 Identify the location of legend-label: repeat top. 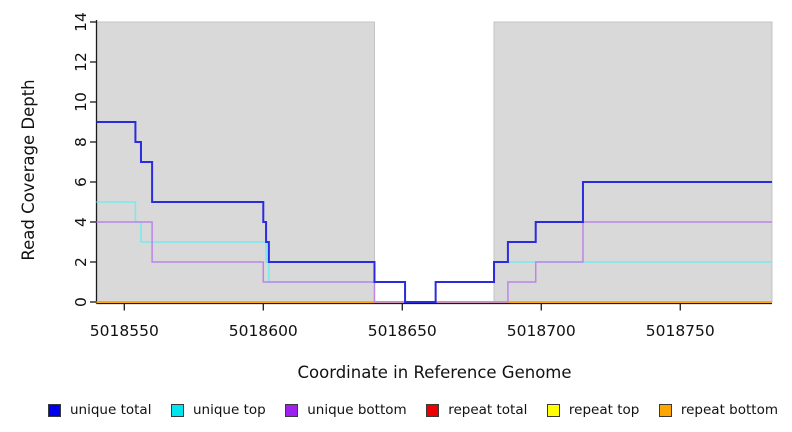
(604, 410).